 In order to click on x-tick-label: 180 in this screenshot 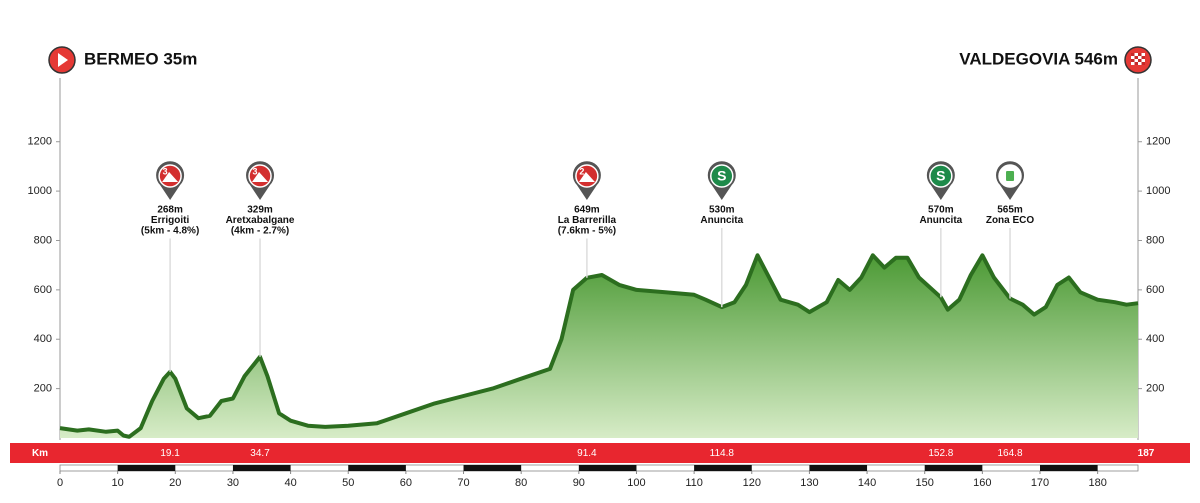, I will do `click(1097, 483)`.